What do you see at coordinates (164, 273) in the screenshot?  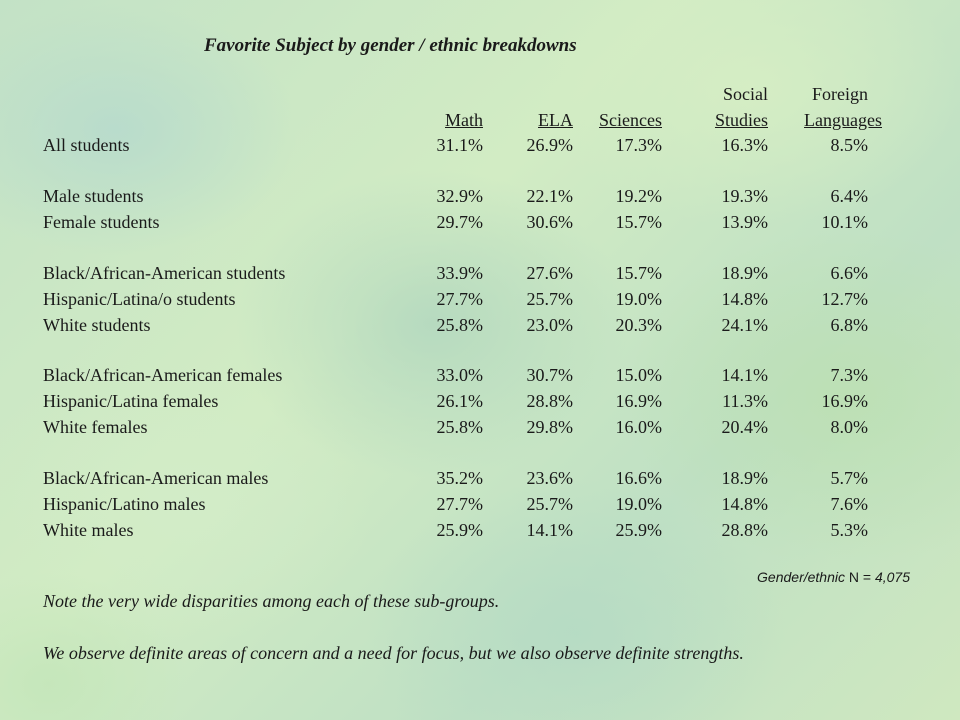 I see `row-label: Black/African-American students` at bounding box center [164, 273].